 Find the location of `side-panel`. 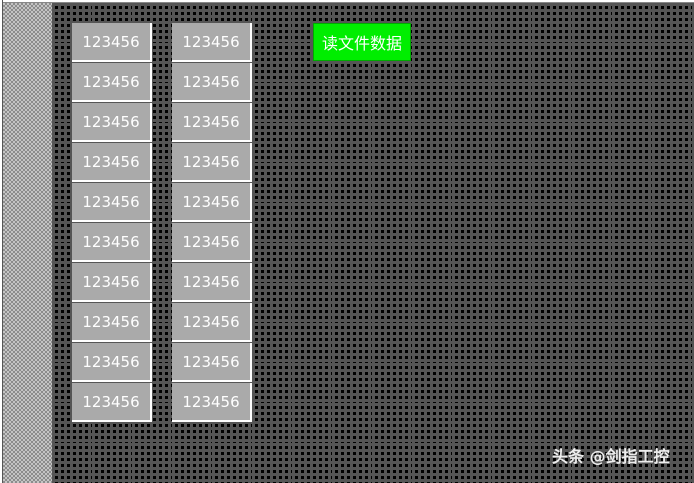

side-panel is located at coordinates (27, 243).